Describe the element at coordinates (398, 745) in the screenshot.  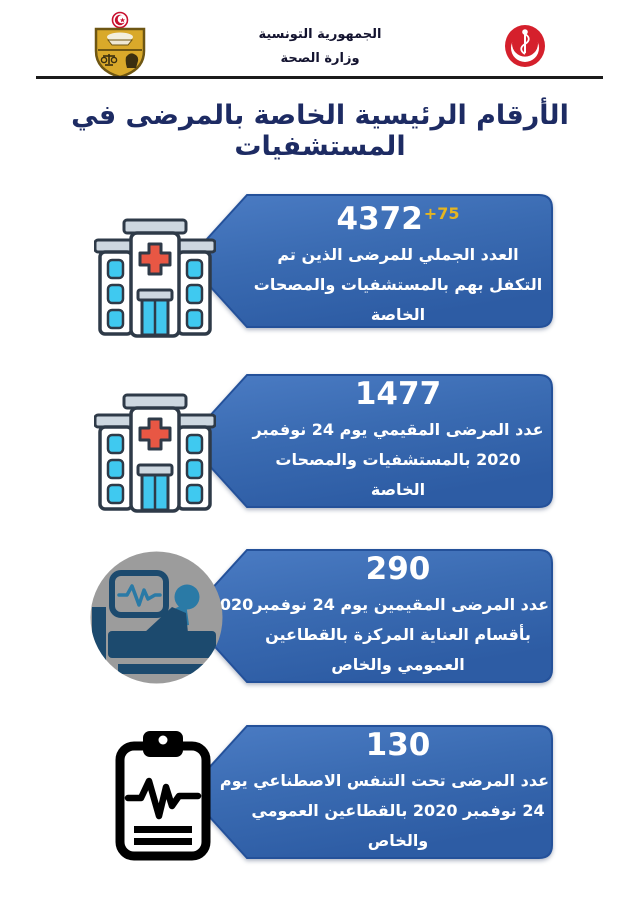
I see `stat-number: 130` at that location.